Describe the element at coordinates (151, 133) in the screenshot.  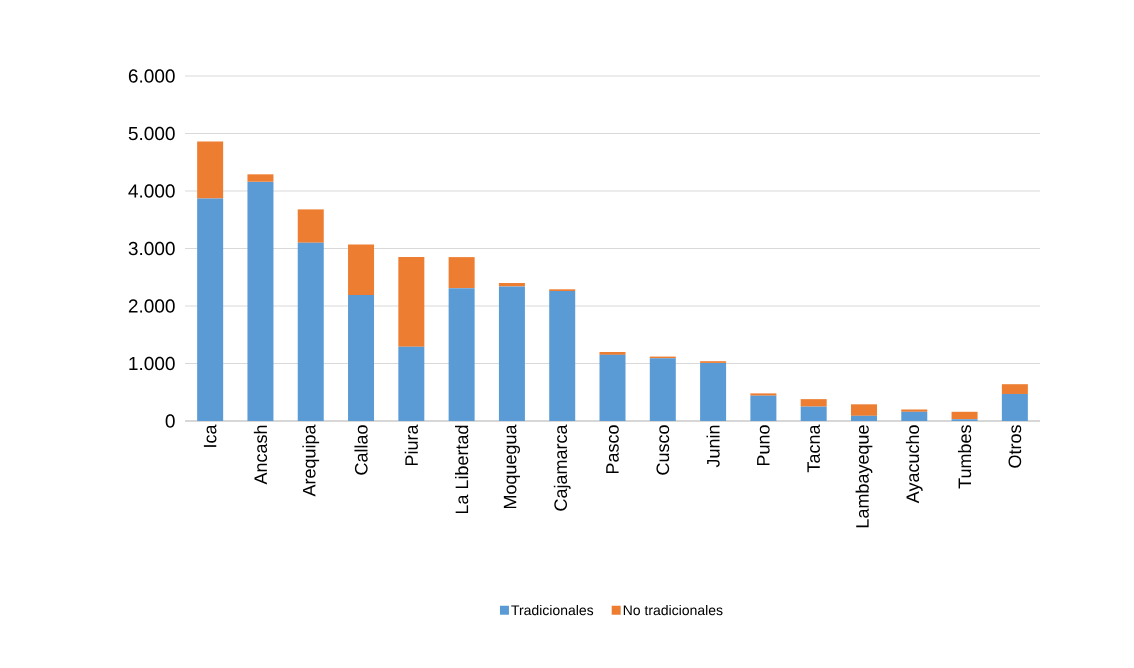
I see `y-tick-label: 5.000` at that location.